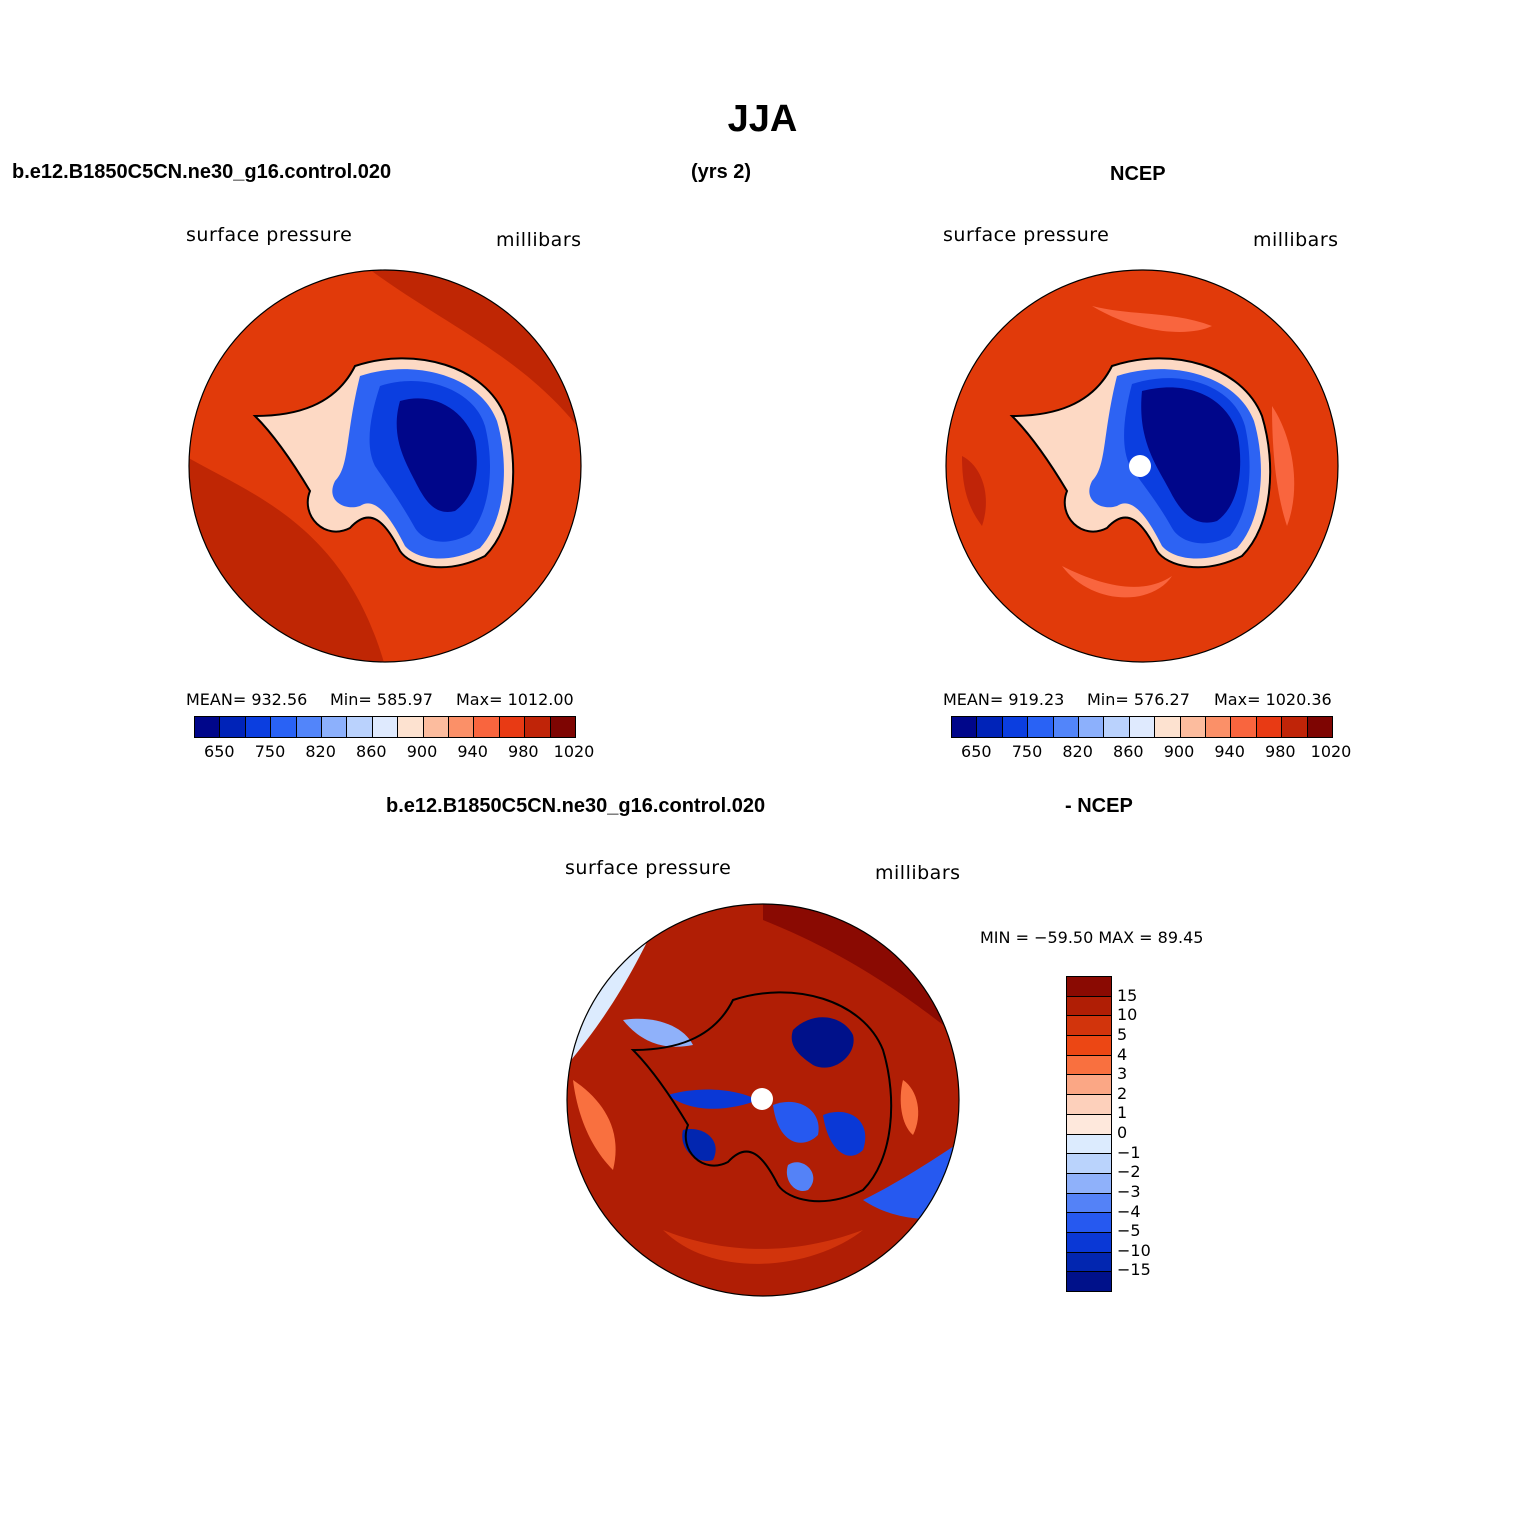 This screenshot has width=1525, height=1525. Describe the element at coordinates (1099, 806) in the screenshot. I see `diff-obs-title: - NCEP` at that location.